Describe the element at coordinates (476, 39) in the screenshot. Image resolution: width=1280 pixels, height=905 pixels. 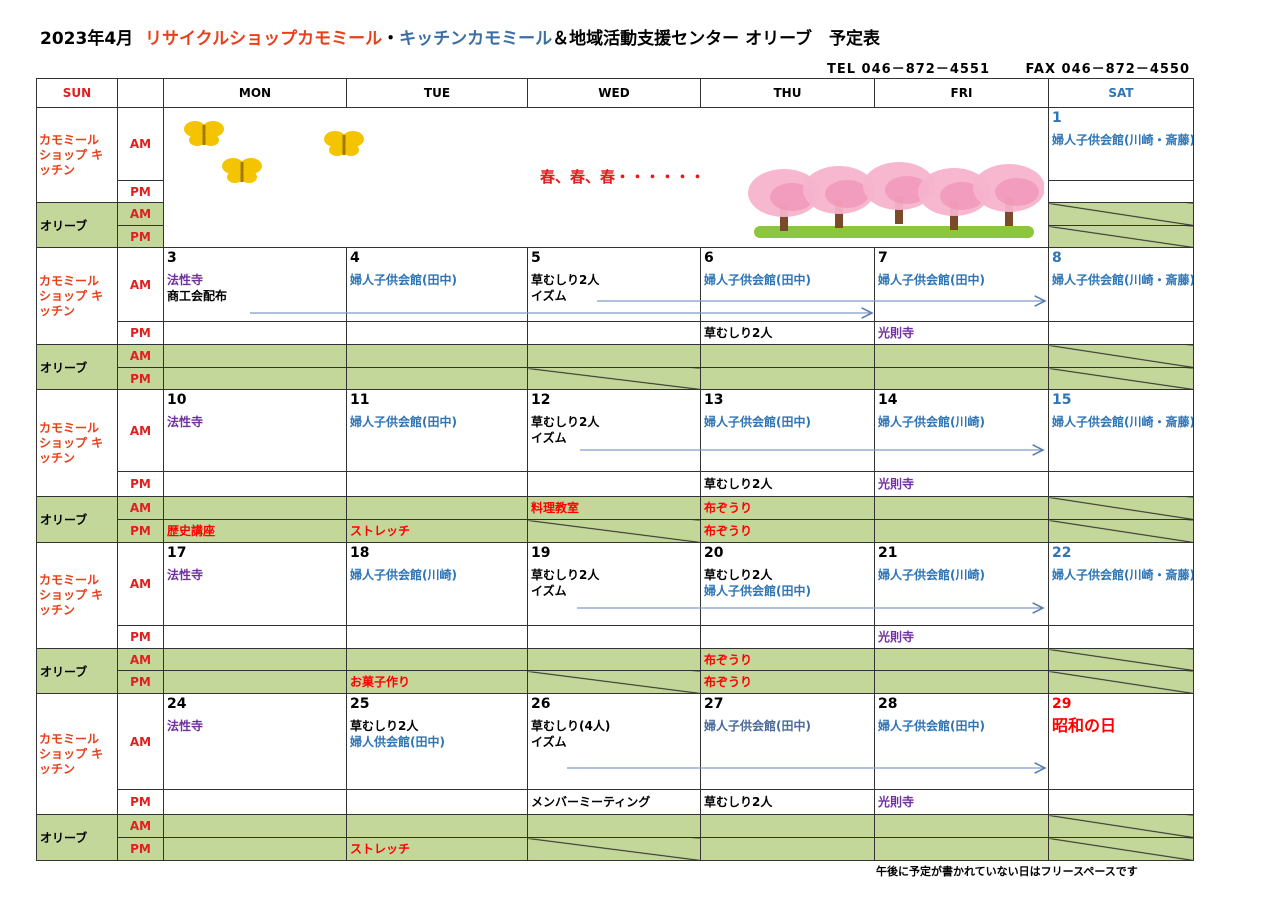
I see `title-kitchen: キッチンカモミール` at that location.